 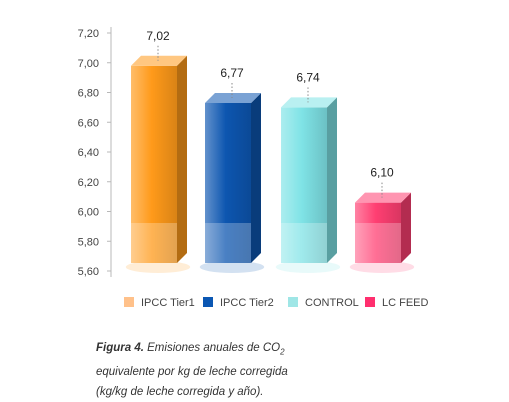 What do you see at coordinates (88, 123) in the screenshot?
I see `y-tick-label: 6,60` at bounding box center [88, 123].